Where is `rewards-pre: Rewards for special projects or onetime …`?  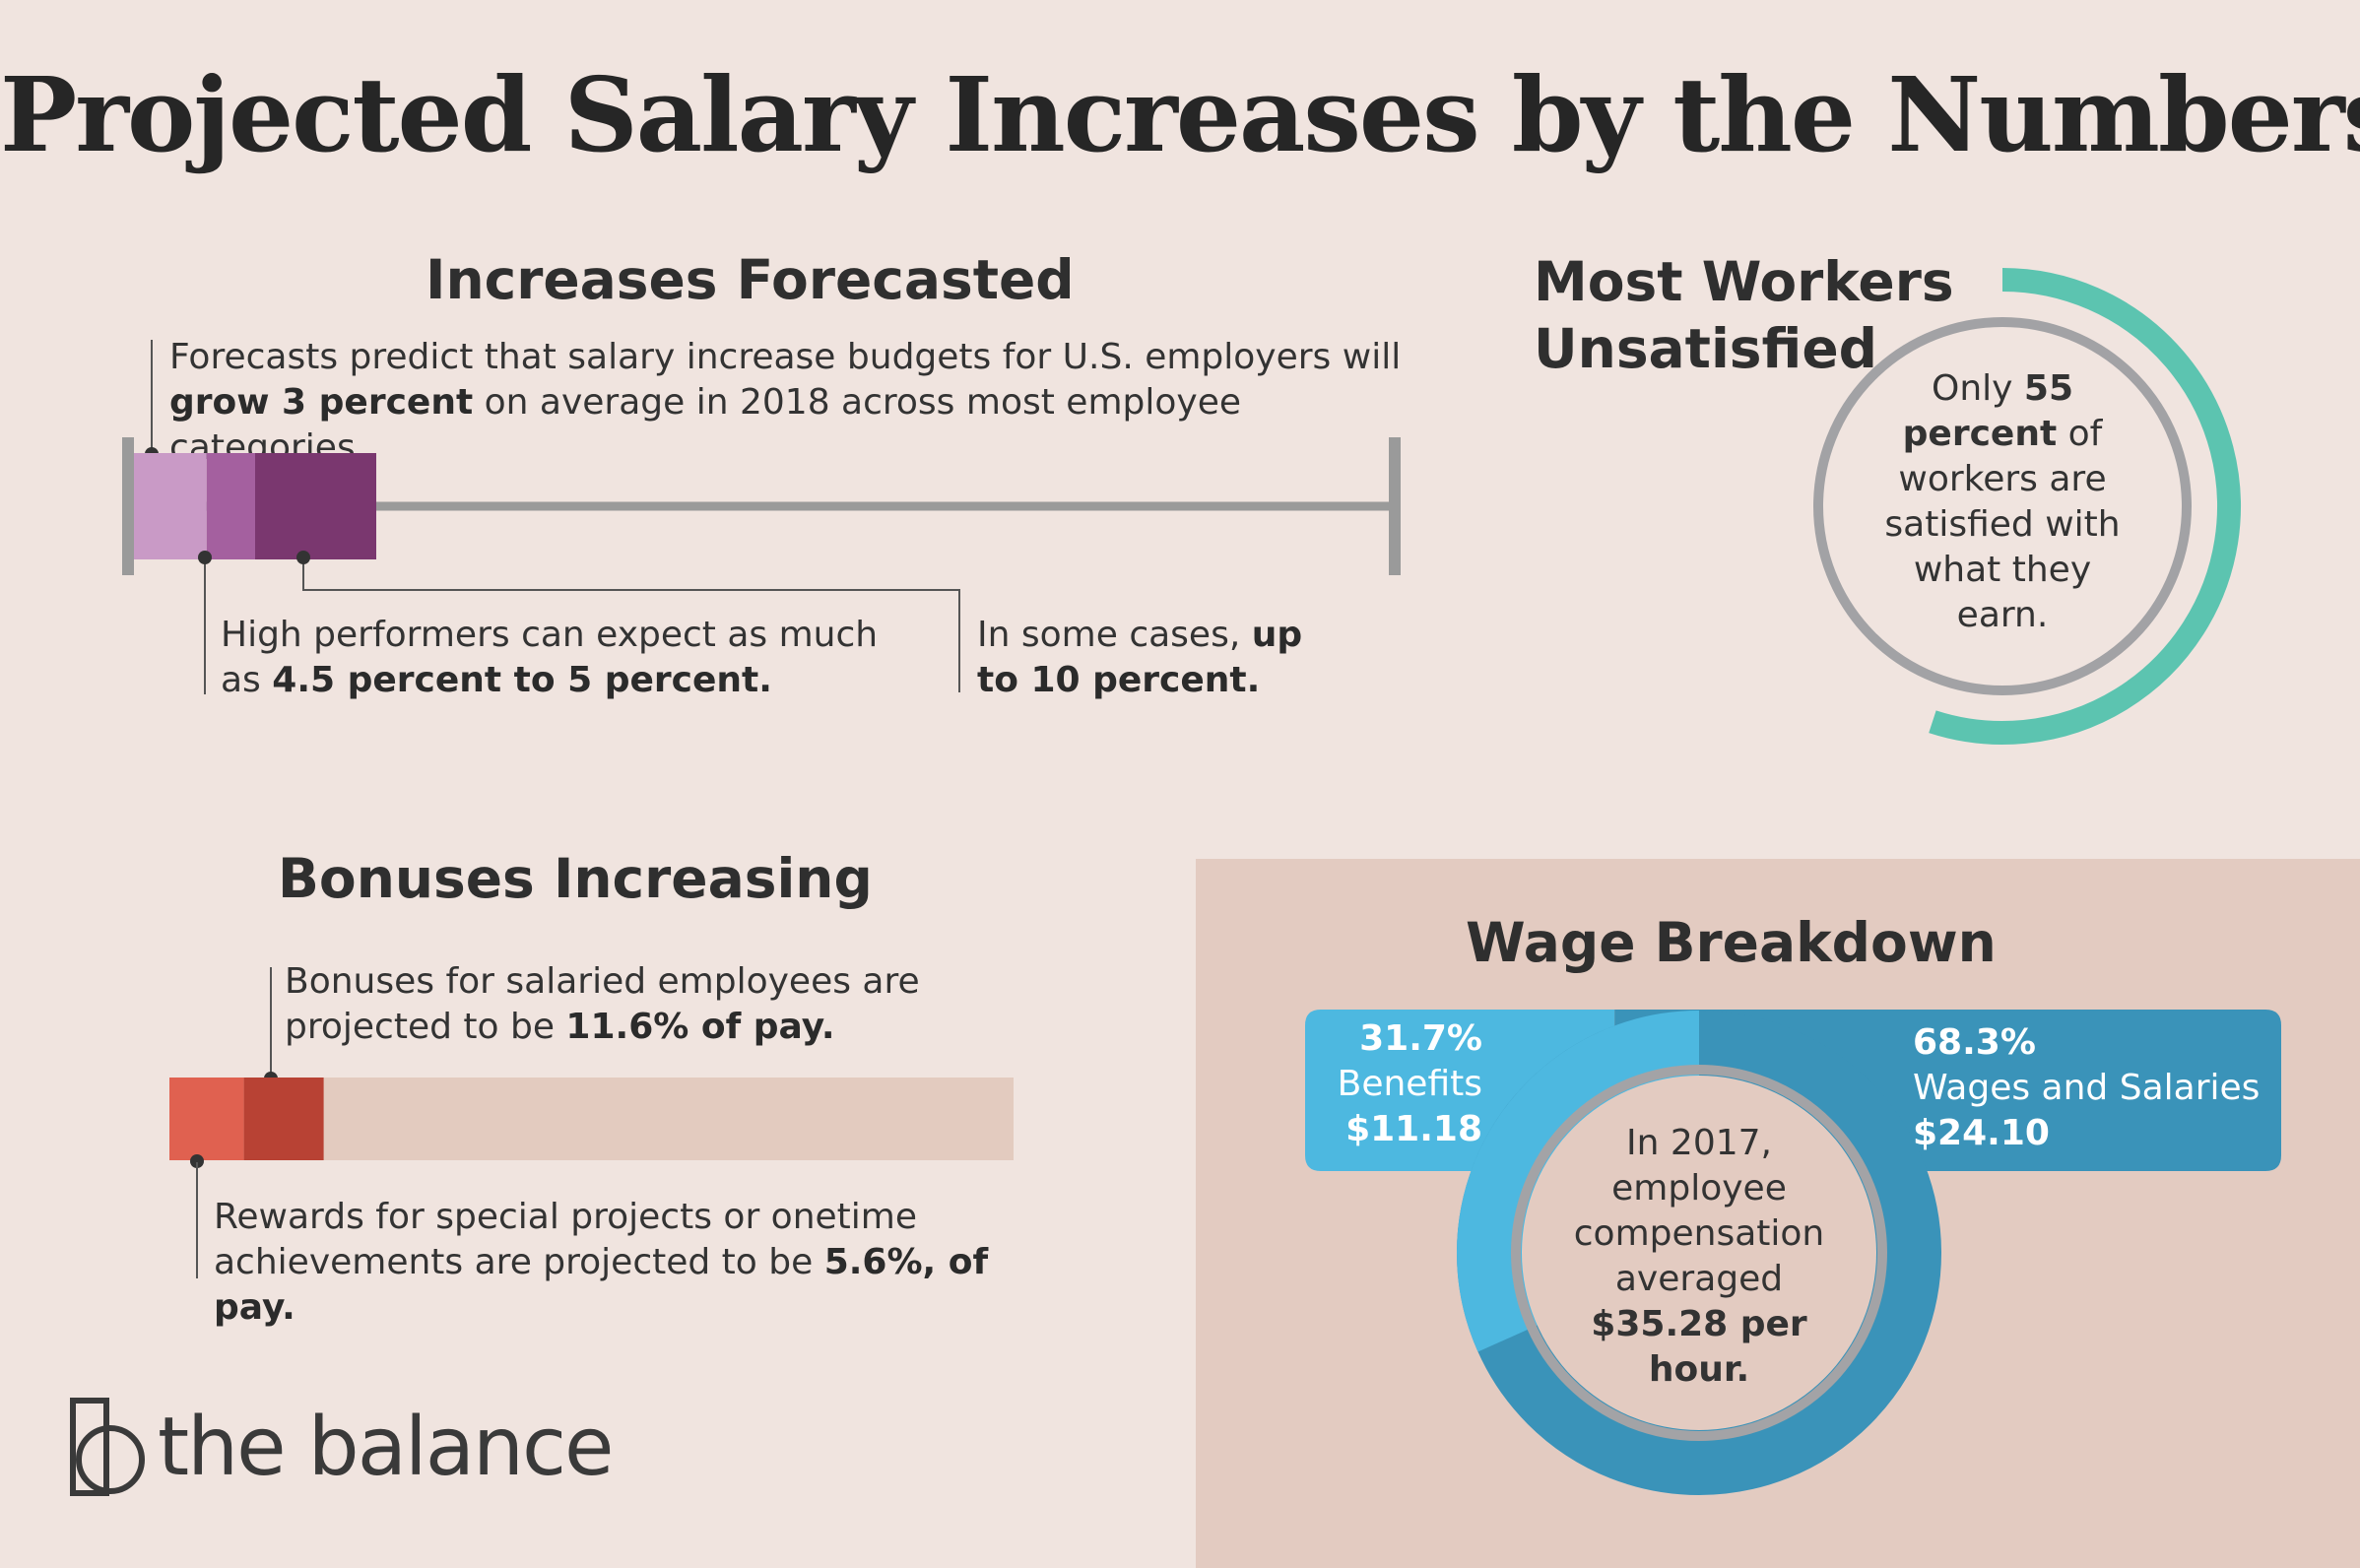
rewards-pre: Rewards for special projects or onetime … is located at coordinates (566, 1240).